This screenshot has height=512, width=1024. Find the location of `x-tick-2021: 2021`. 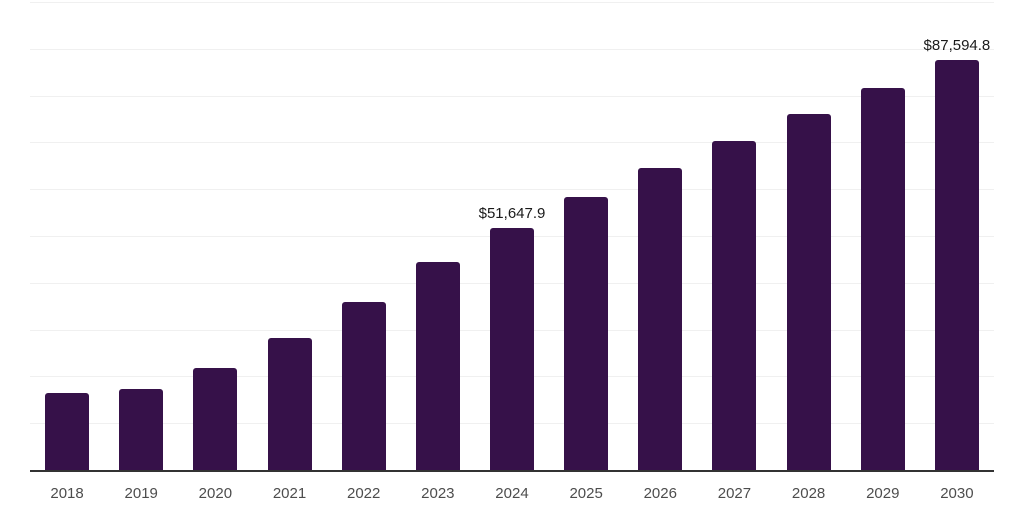

x-tick-2021: 2021 is located at coordinates (289, 493).